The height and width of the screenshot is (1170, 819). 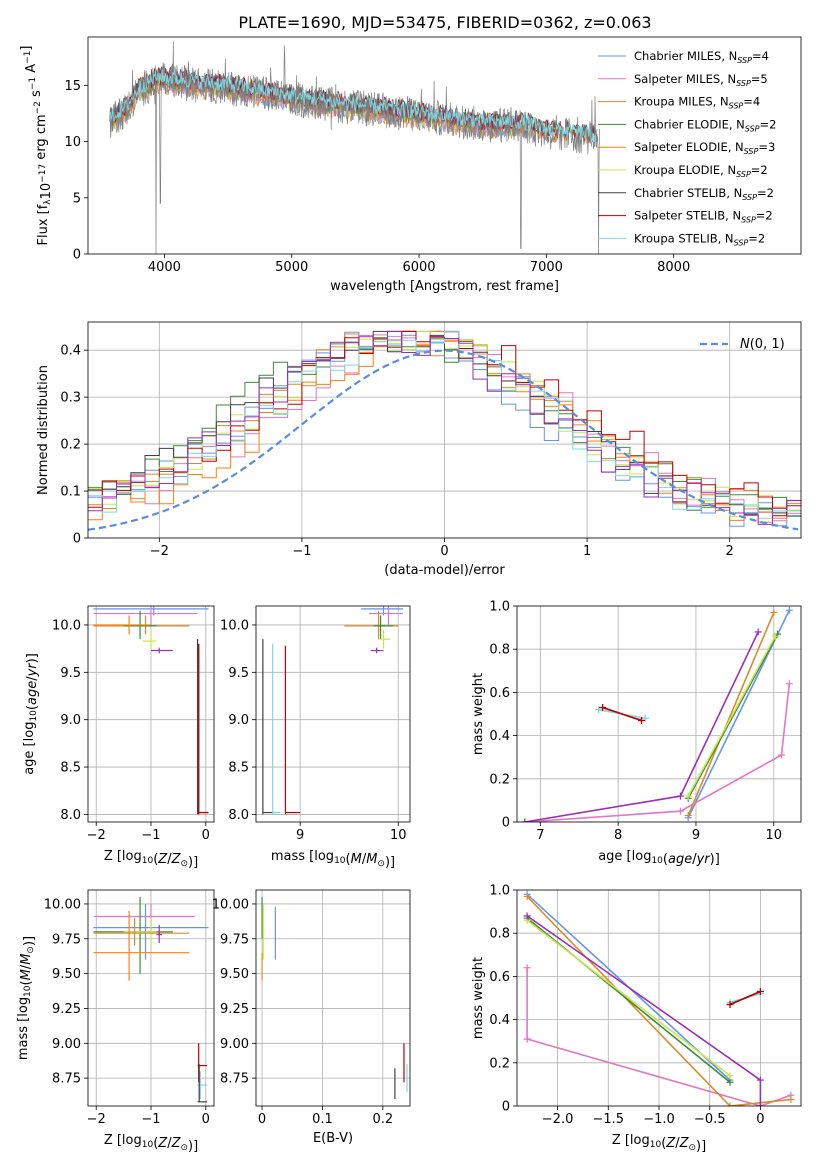 I want to click on legend-label: Kroupa STELIB, NSSP=2, so click(x=699, y=239).